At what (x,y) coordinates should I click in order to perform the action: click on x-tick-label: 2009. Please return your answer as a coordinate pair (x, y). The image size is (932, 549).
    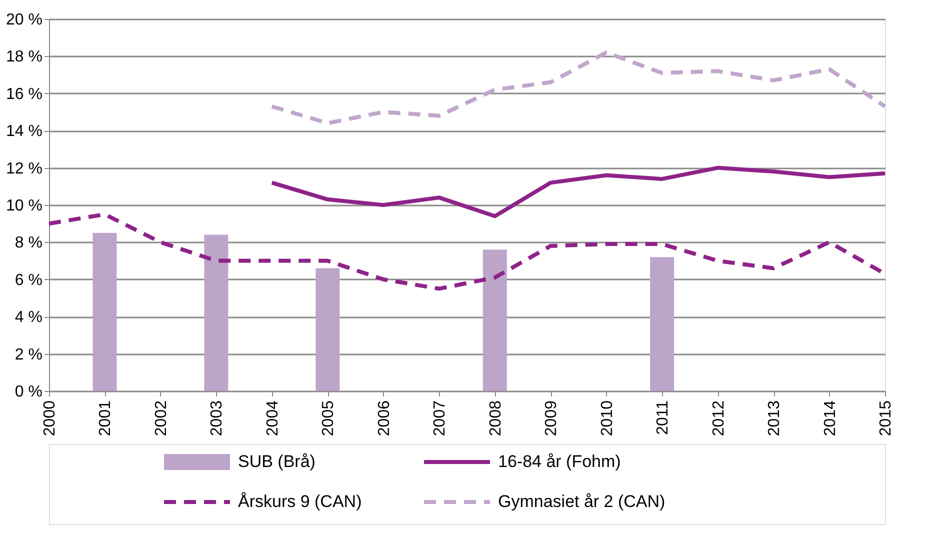
    Looking at the image, I should click on (551, 418).